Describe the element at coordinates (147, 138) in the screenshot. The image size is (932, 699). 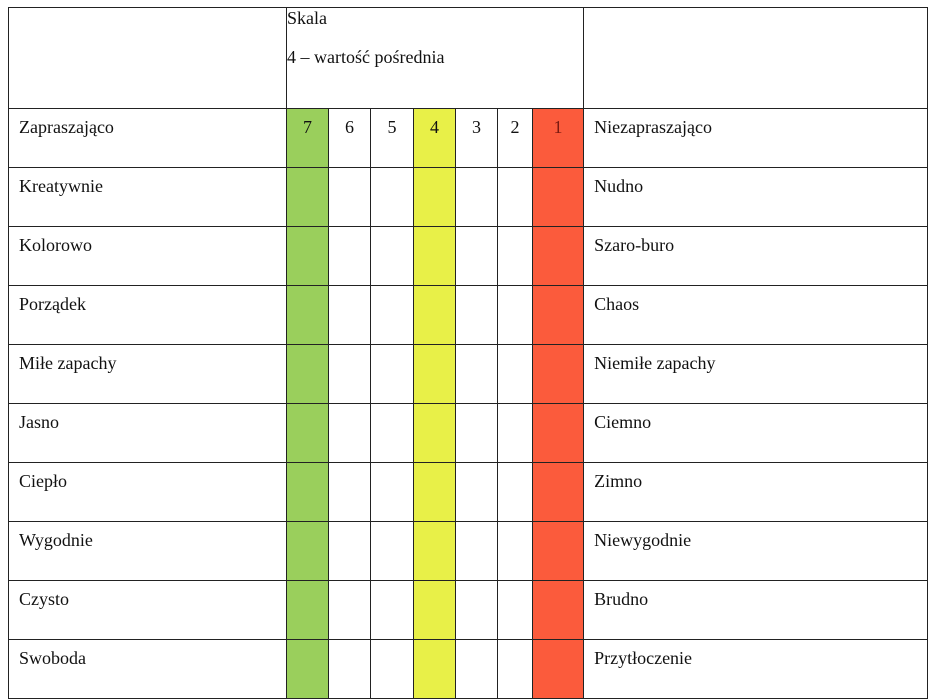
I see `left-adjective: Zapraszająco` at that location.